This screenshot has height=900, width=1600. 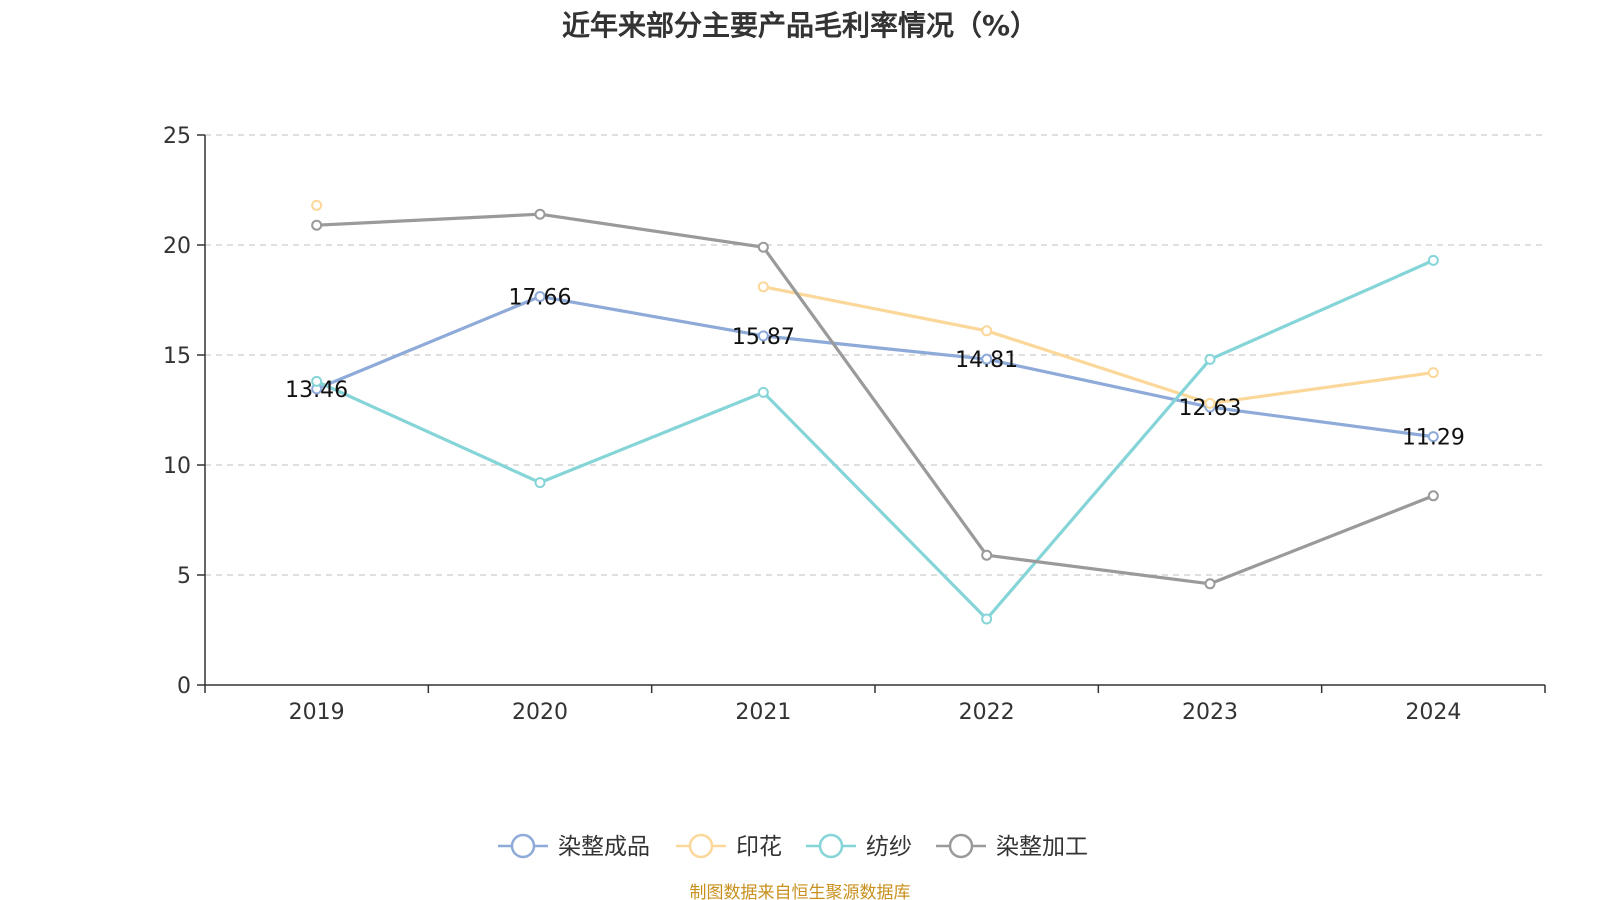 I want to click on chart-title: 近年来部分主要产品毛利率情况（%）, so click(x=800, y=25).